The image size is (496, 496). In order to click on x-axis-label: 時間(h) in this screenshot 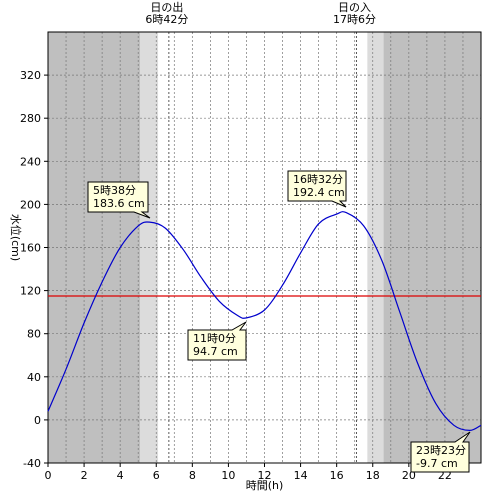, I will do `click(265, 485)`.